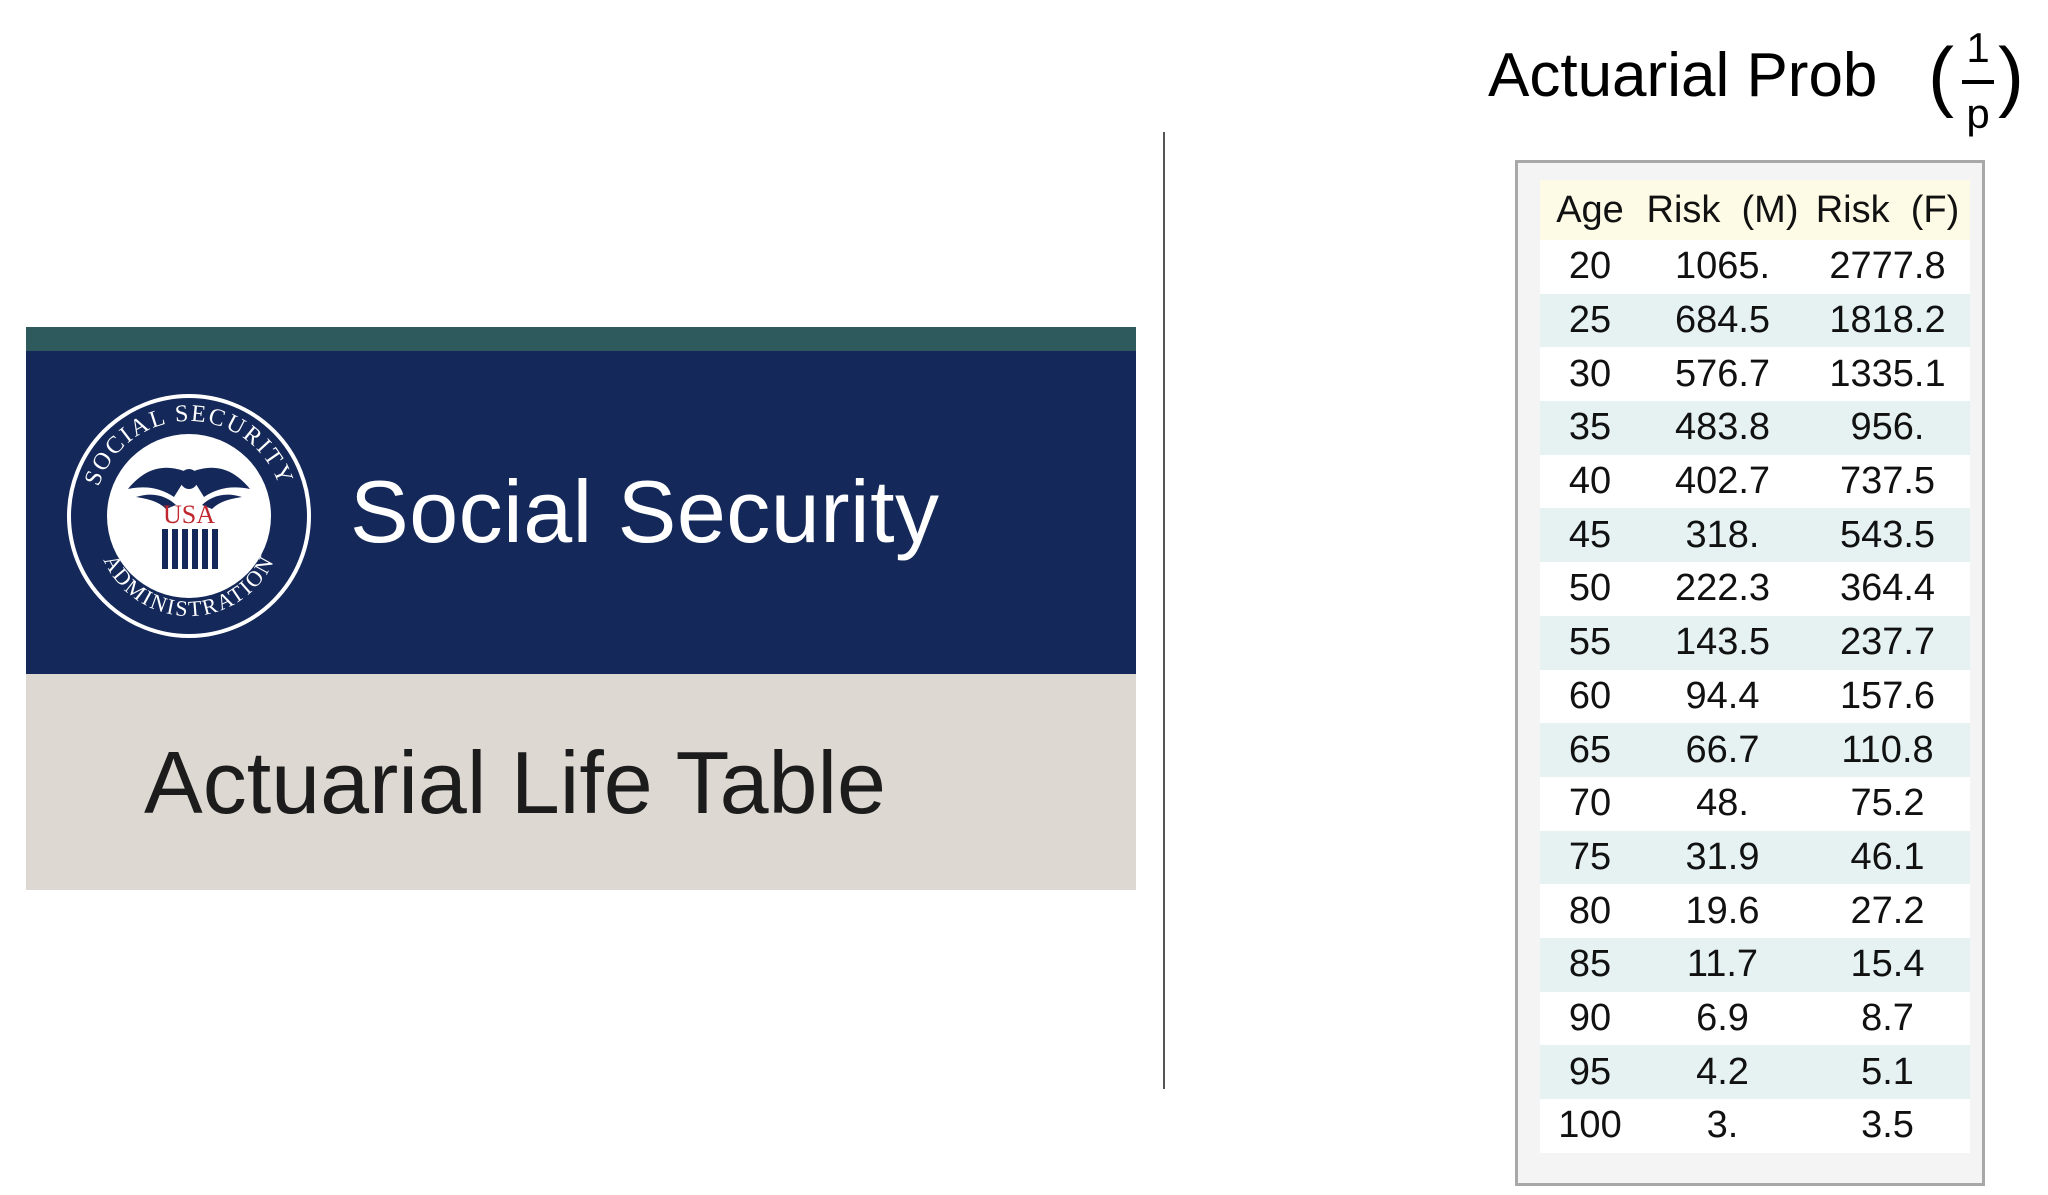 Image resolution: width=2048 pixels, height=1195 pixels. I want to click on cell-risk-f: 46.1, so click(1887, 857).